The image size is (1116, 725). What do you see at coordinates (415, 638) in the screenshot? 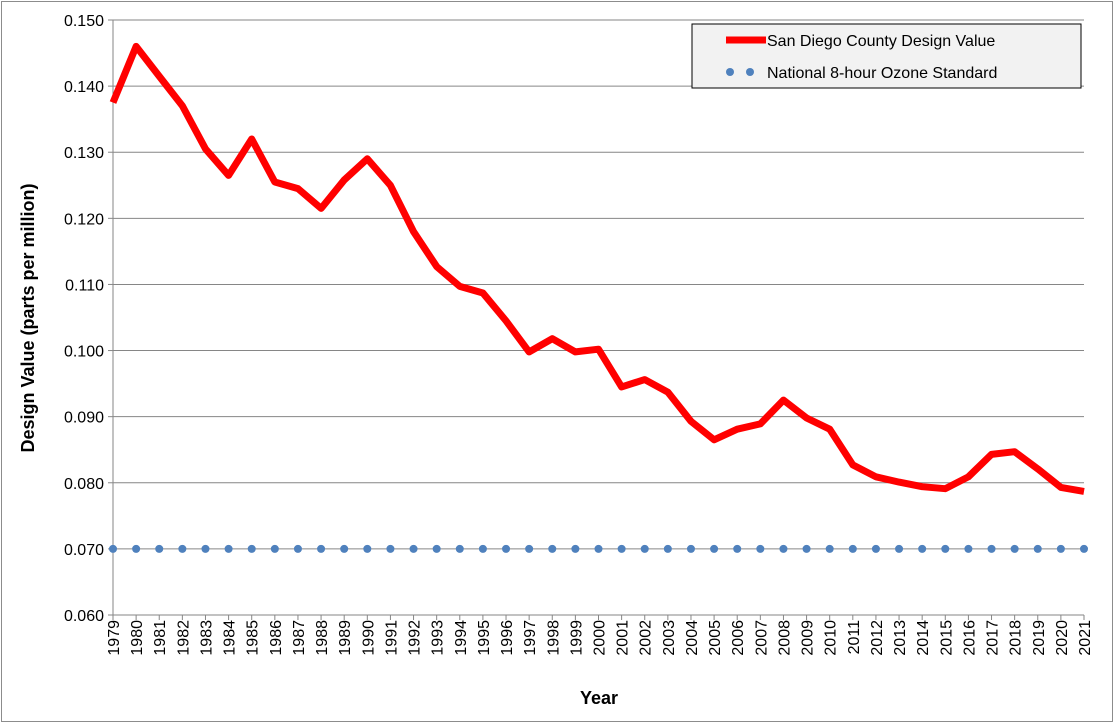
I see `x-tick-label: 1992` at bounding box center [415, 638].